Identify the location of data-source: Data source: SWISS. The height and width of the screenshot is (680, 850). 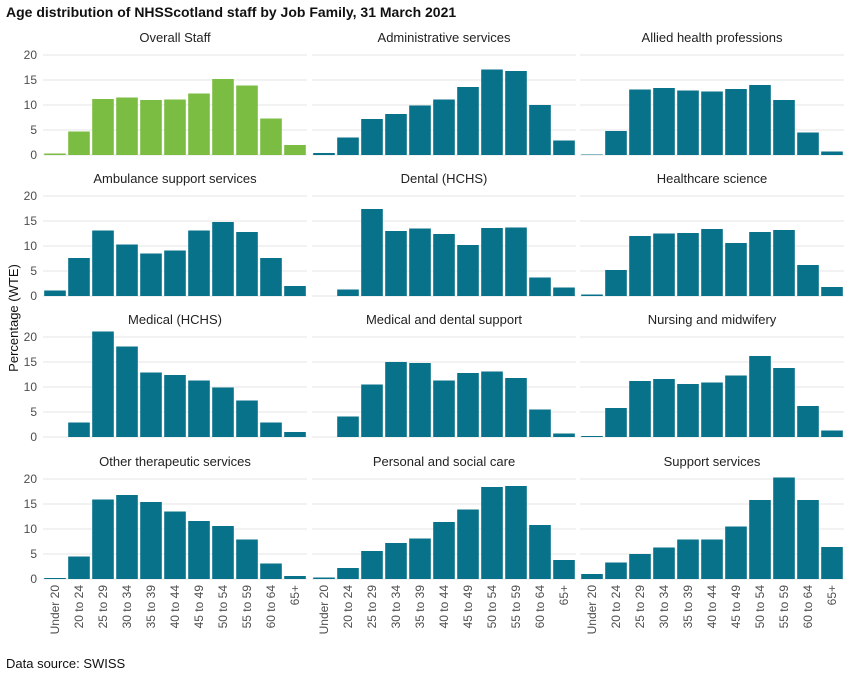
(66, 663).